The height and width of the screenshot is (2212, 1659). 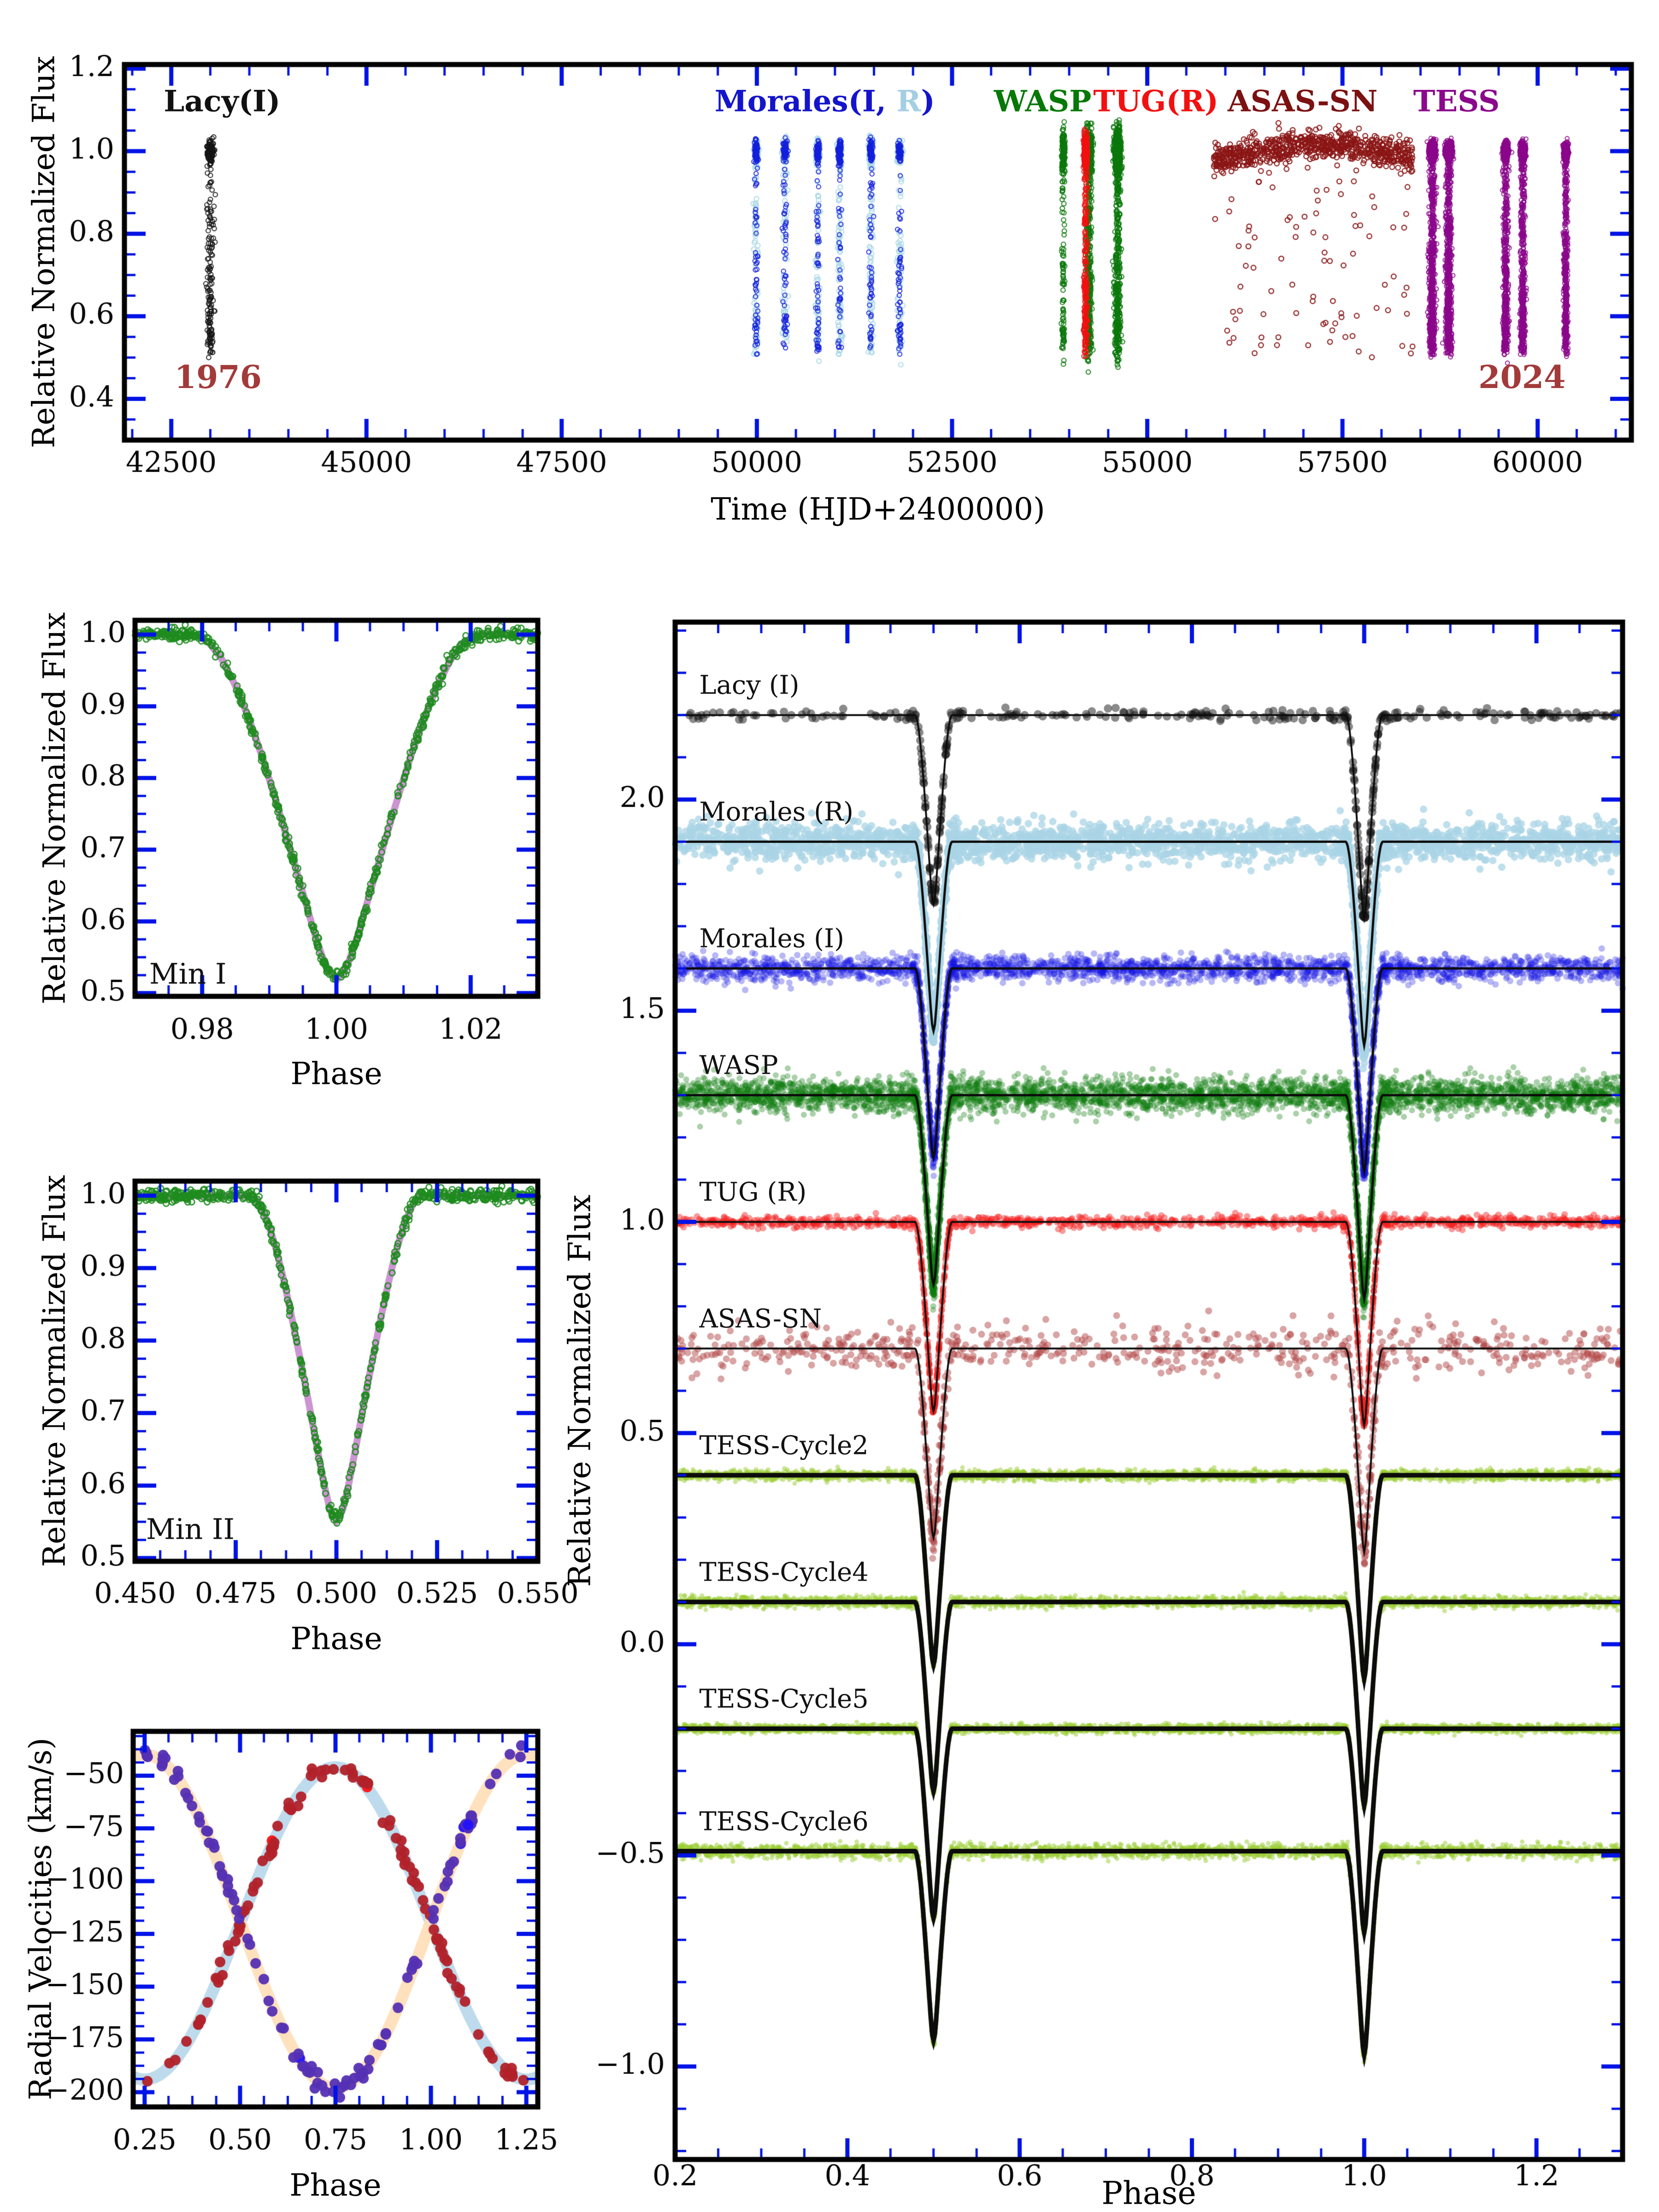 I want to click on label-segment: 2024, so click(x=1522, y=377).